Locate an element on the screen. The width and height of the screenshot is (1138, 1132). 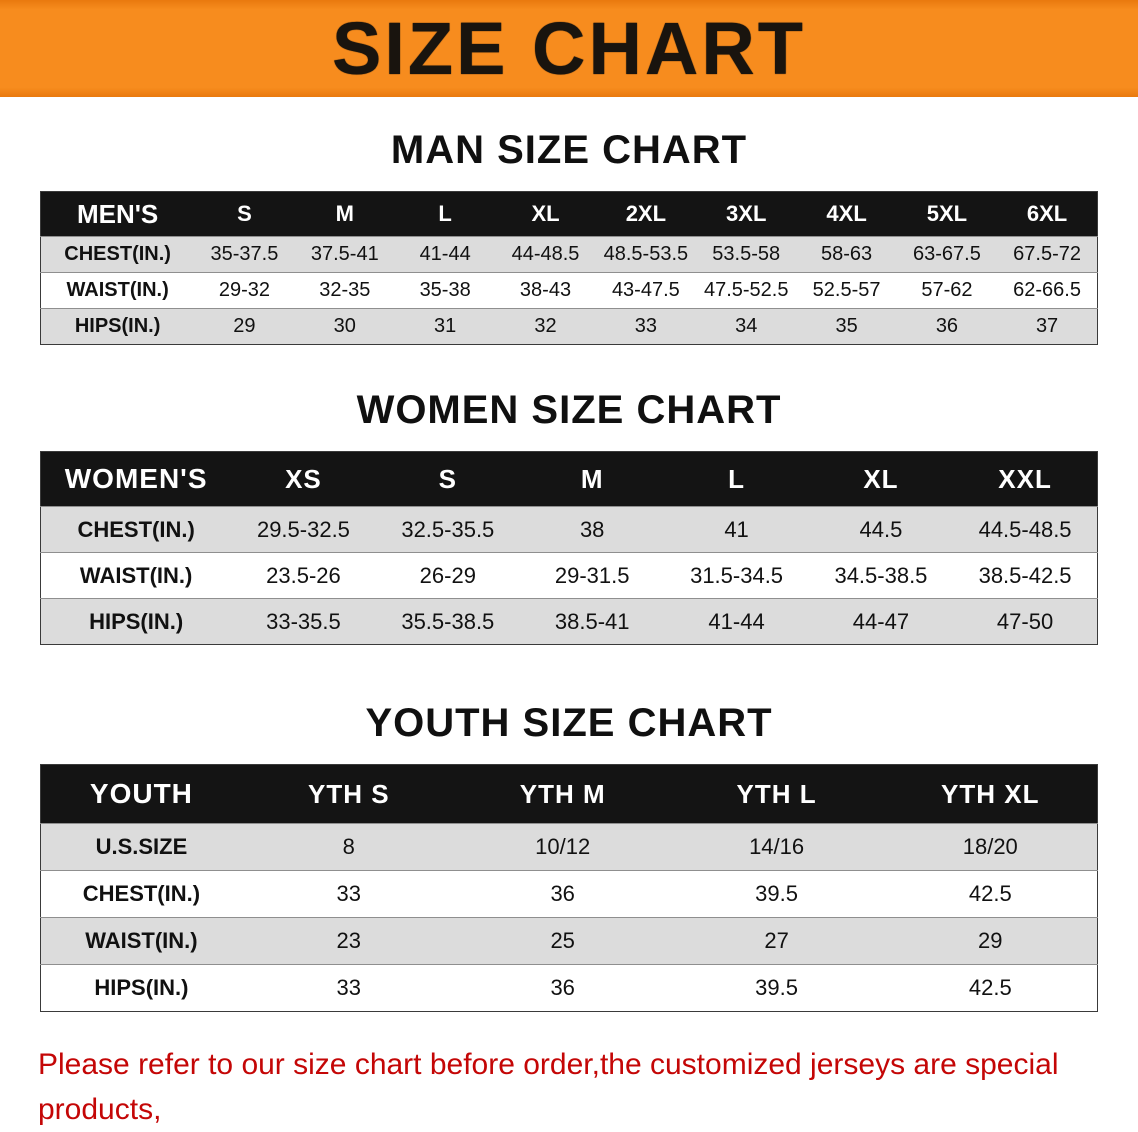
size-header-cell: YTH M is located at coordinates (562, 794).